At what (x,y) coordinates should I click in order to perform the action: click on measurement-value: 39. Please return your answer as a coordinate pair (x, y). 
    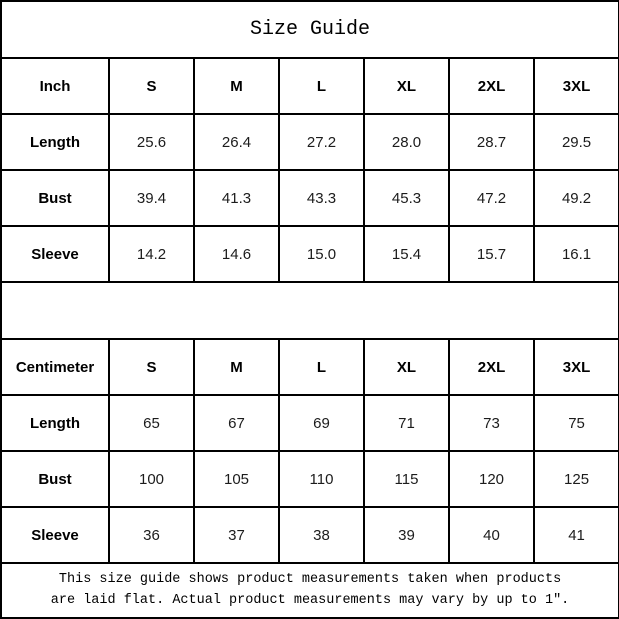
    Looking at the image, I should click on (406, 535).